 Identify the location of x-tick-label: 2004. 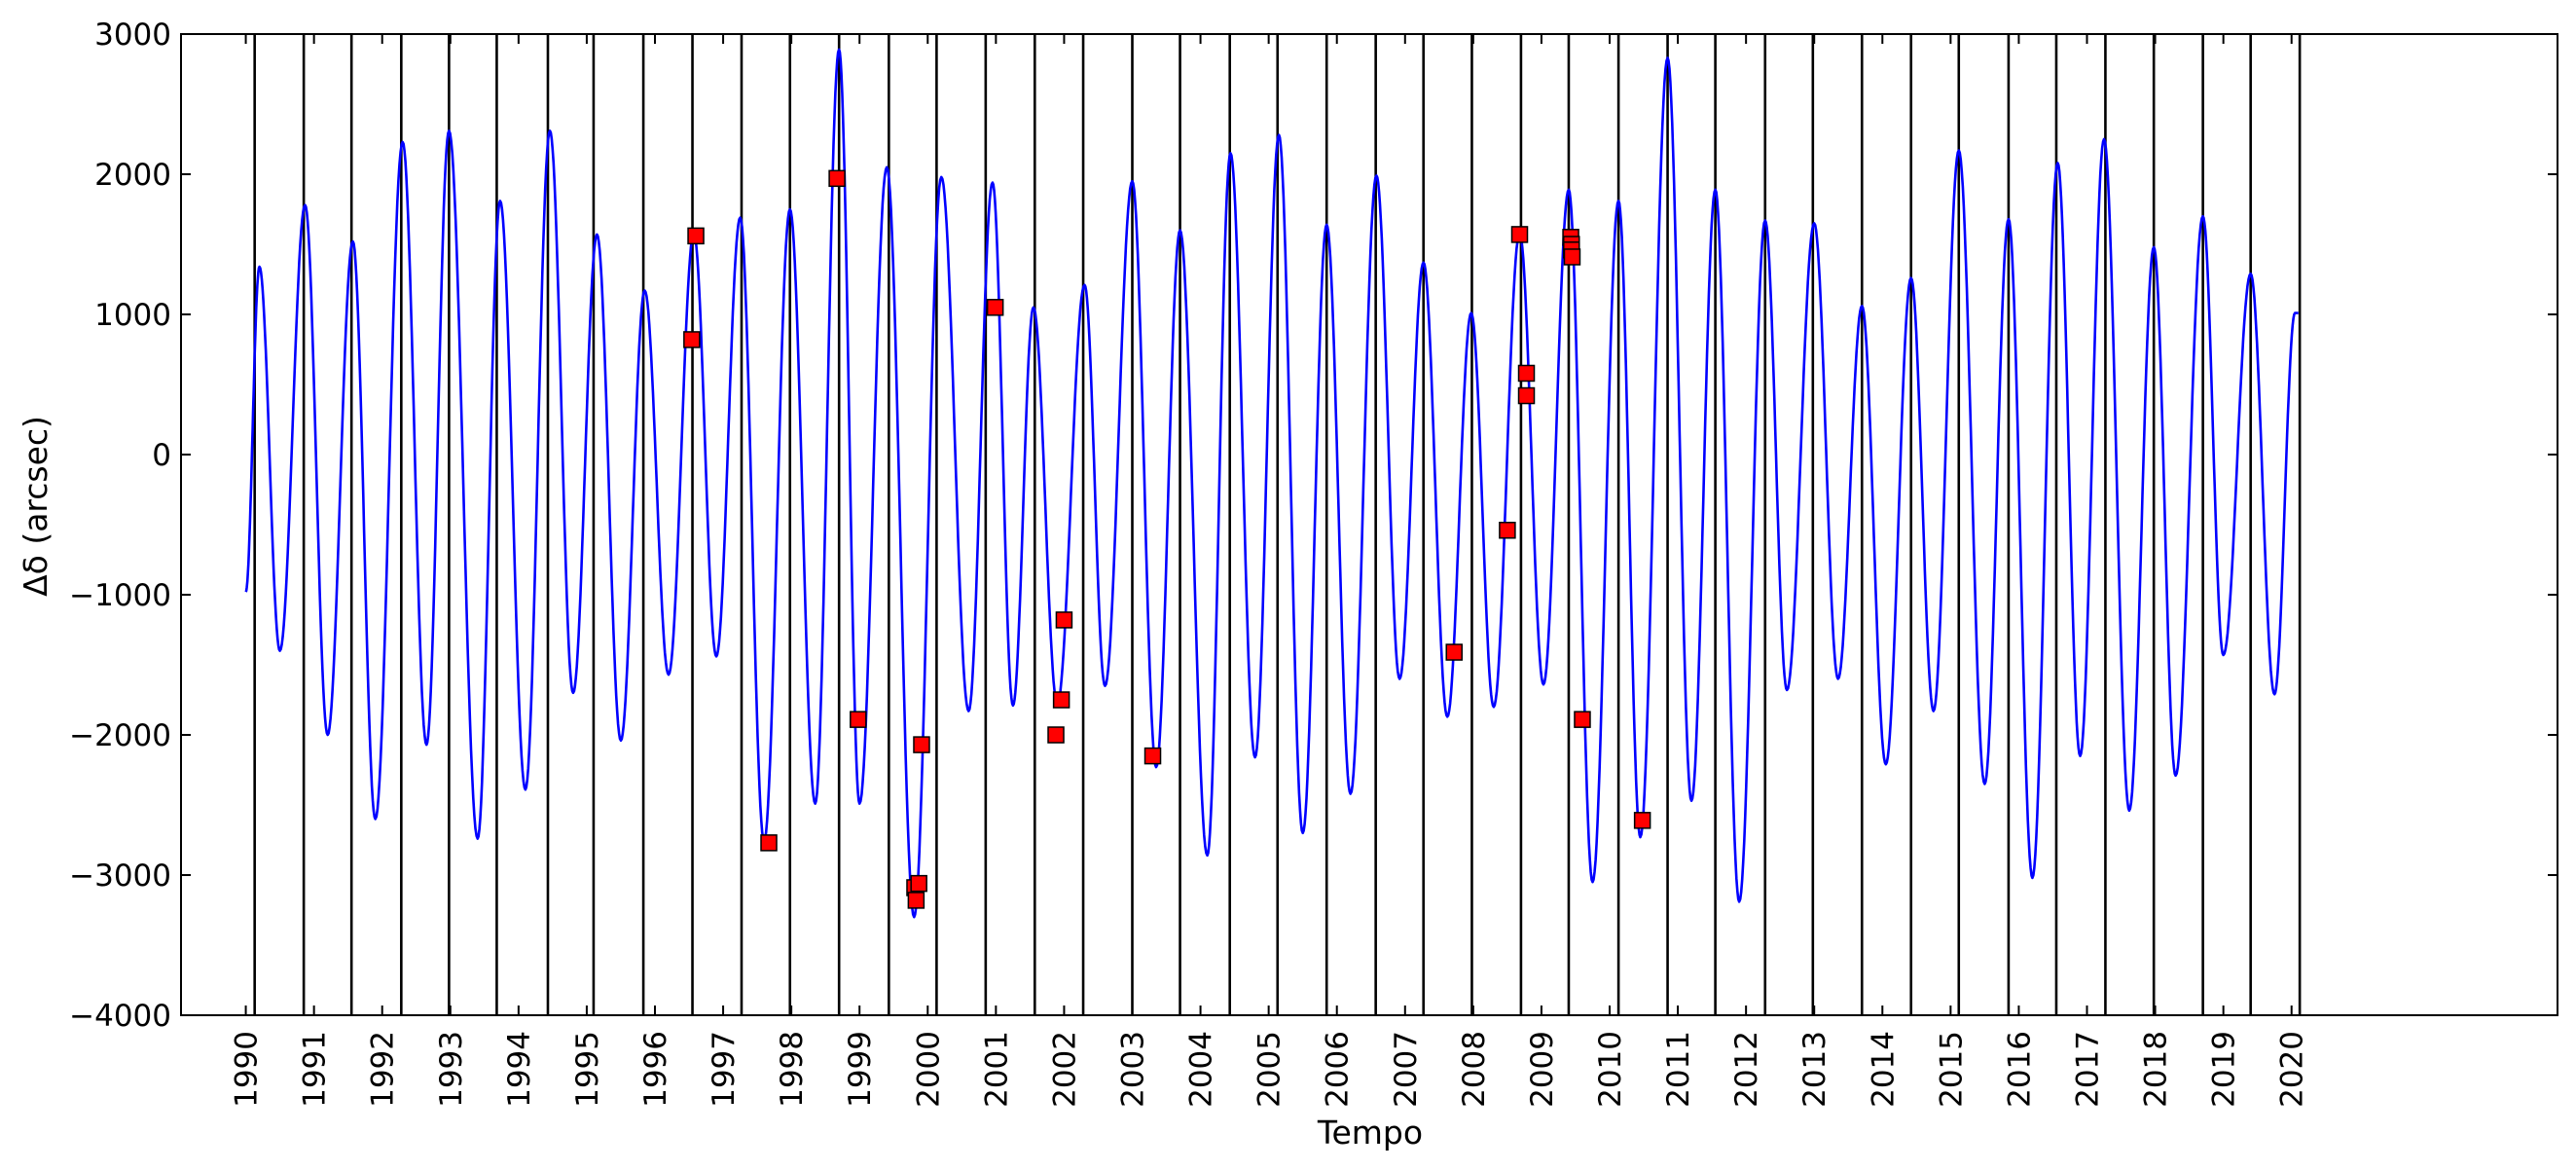
(1201, 1069).